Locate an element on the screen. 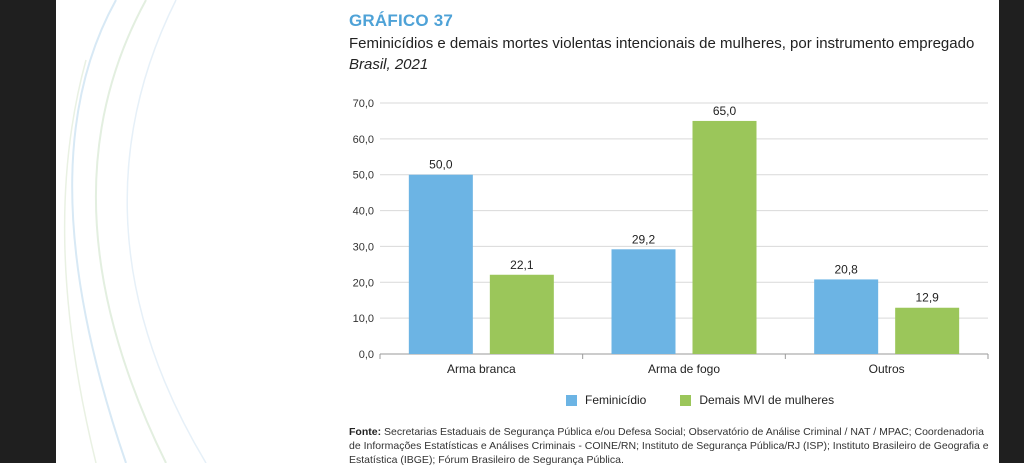 The height and width of the screenshot is (467, 1024). chart-subtitle: Brasil, 2021 is located at coordinates (389, 64).